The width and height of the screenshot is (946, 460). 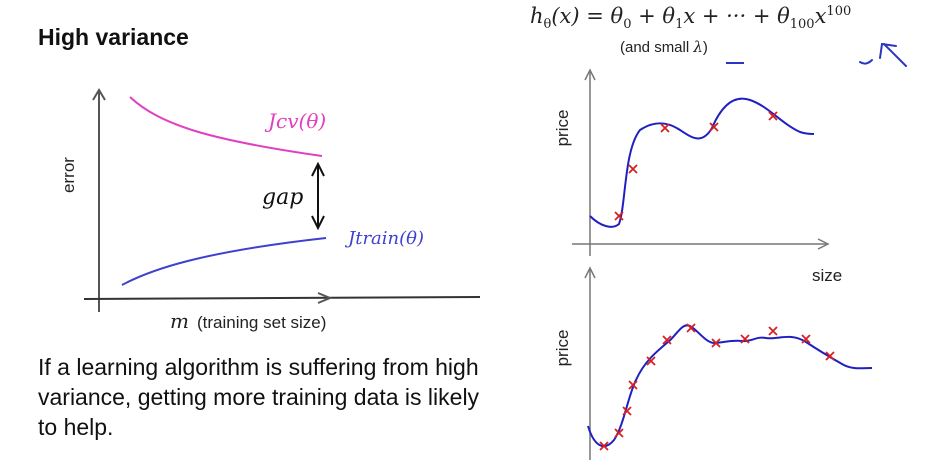 I want to click on gap-label: gap, so click(x=282, y=197).